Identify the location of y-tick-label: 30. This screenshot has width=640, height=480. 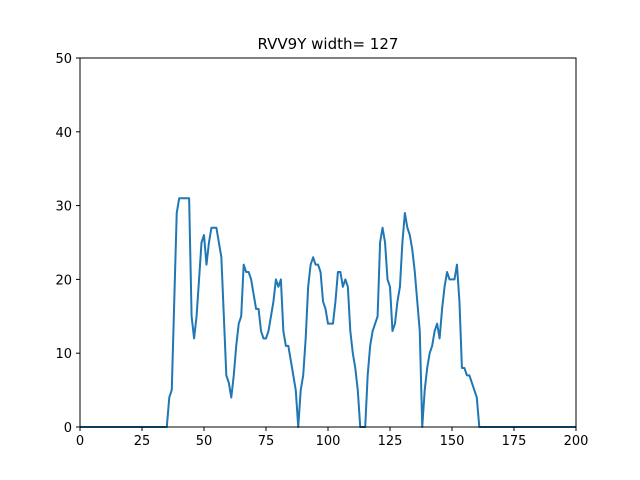
(63, 207).